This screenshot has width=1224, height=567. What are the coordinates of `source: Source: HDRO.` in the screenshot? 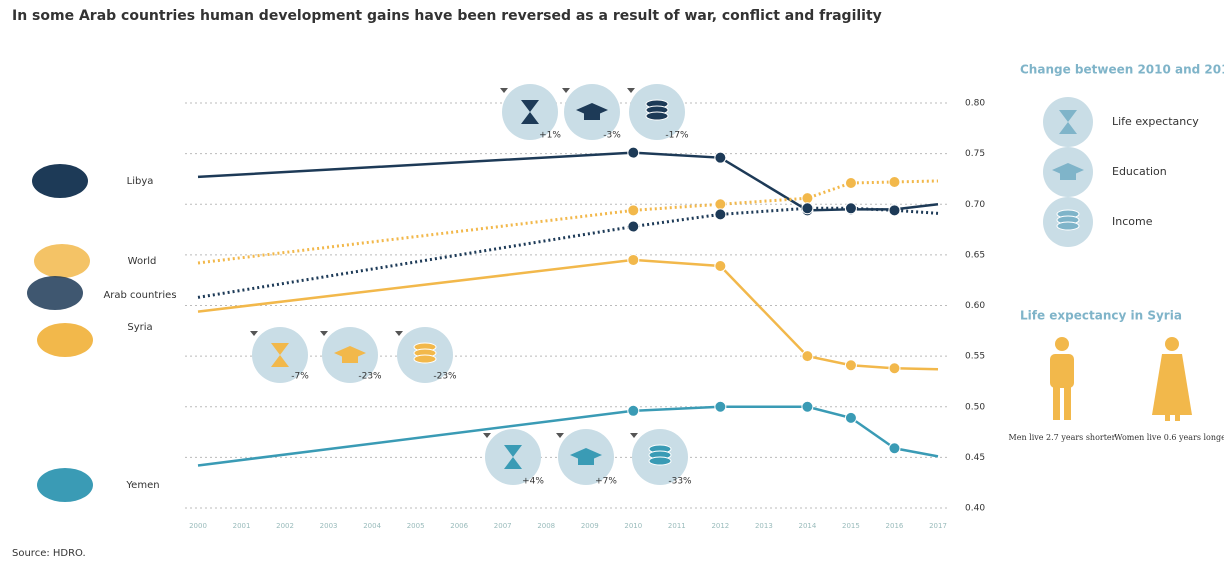 It's located at (49, 553).